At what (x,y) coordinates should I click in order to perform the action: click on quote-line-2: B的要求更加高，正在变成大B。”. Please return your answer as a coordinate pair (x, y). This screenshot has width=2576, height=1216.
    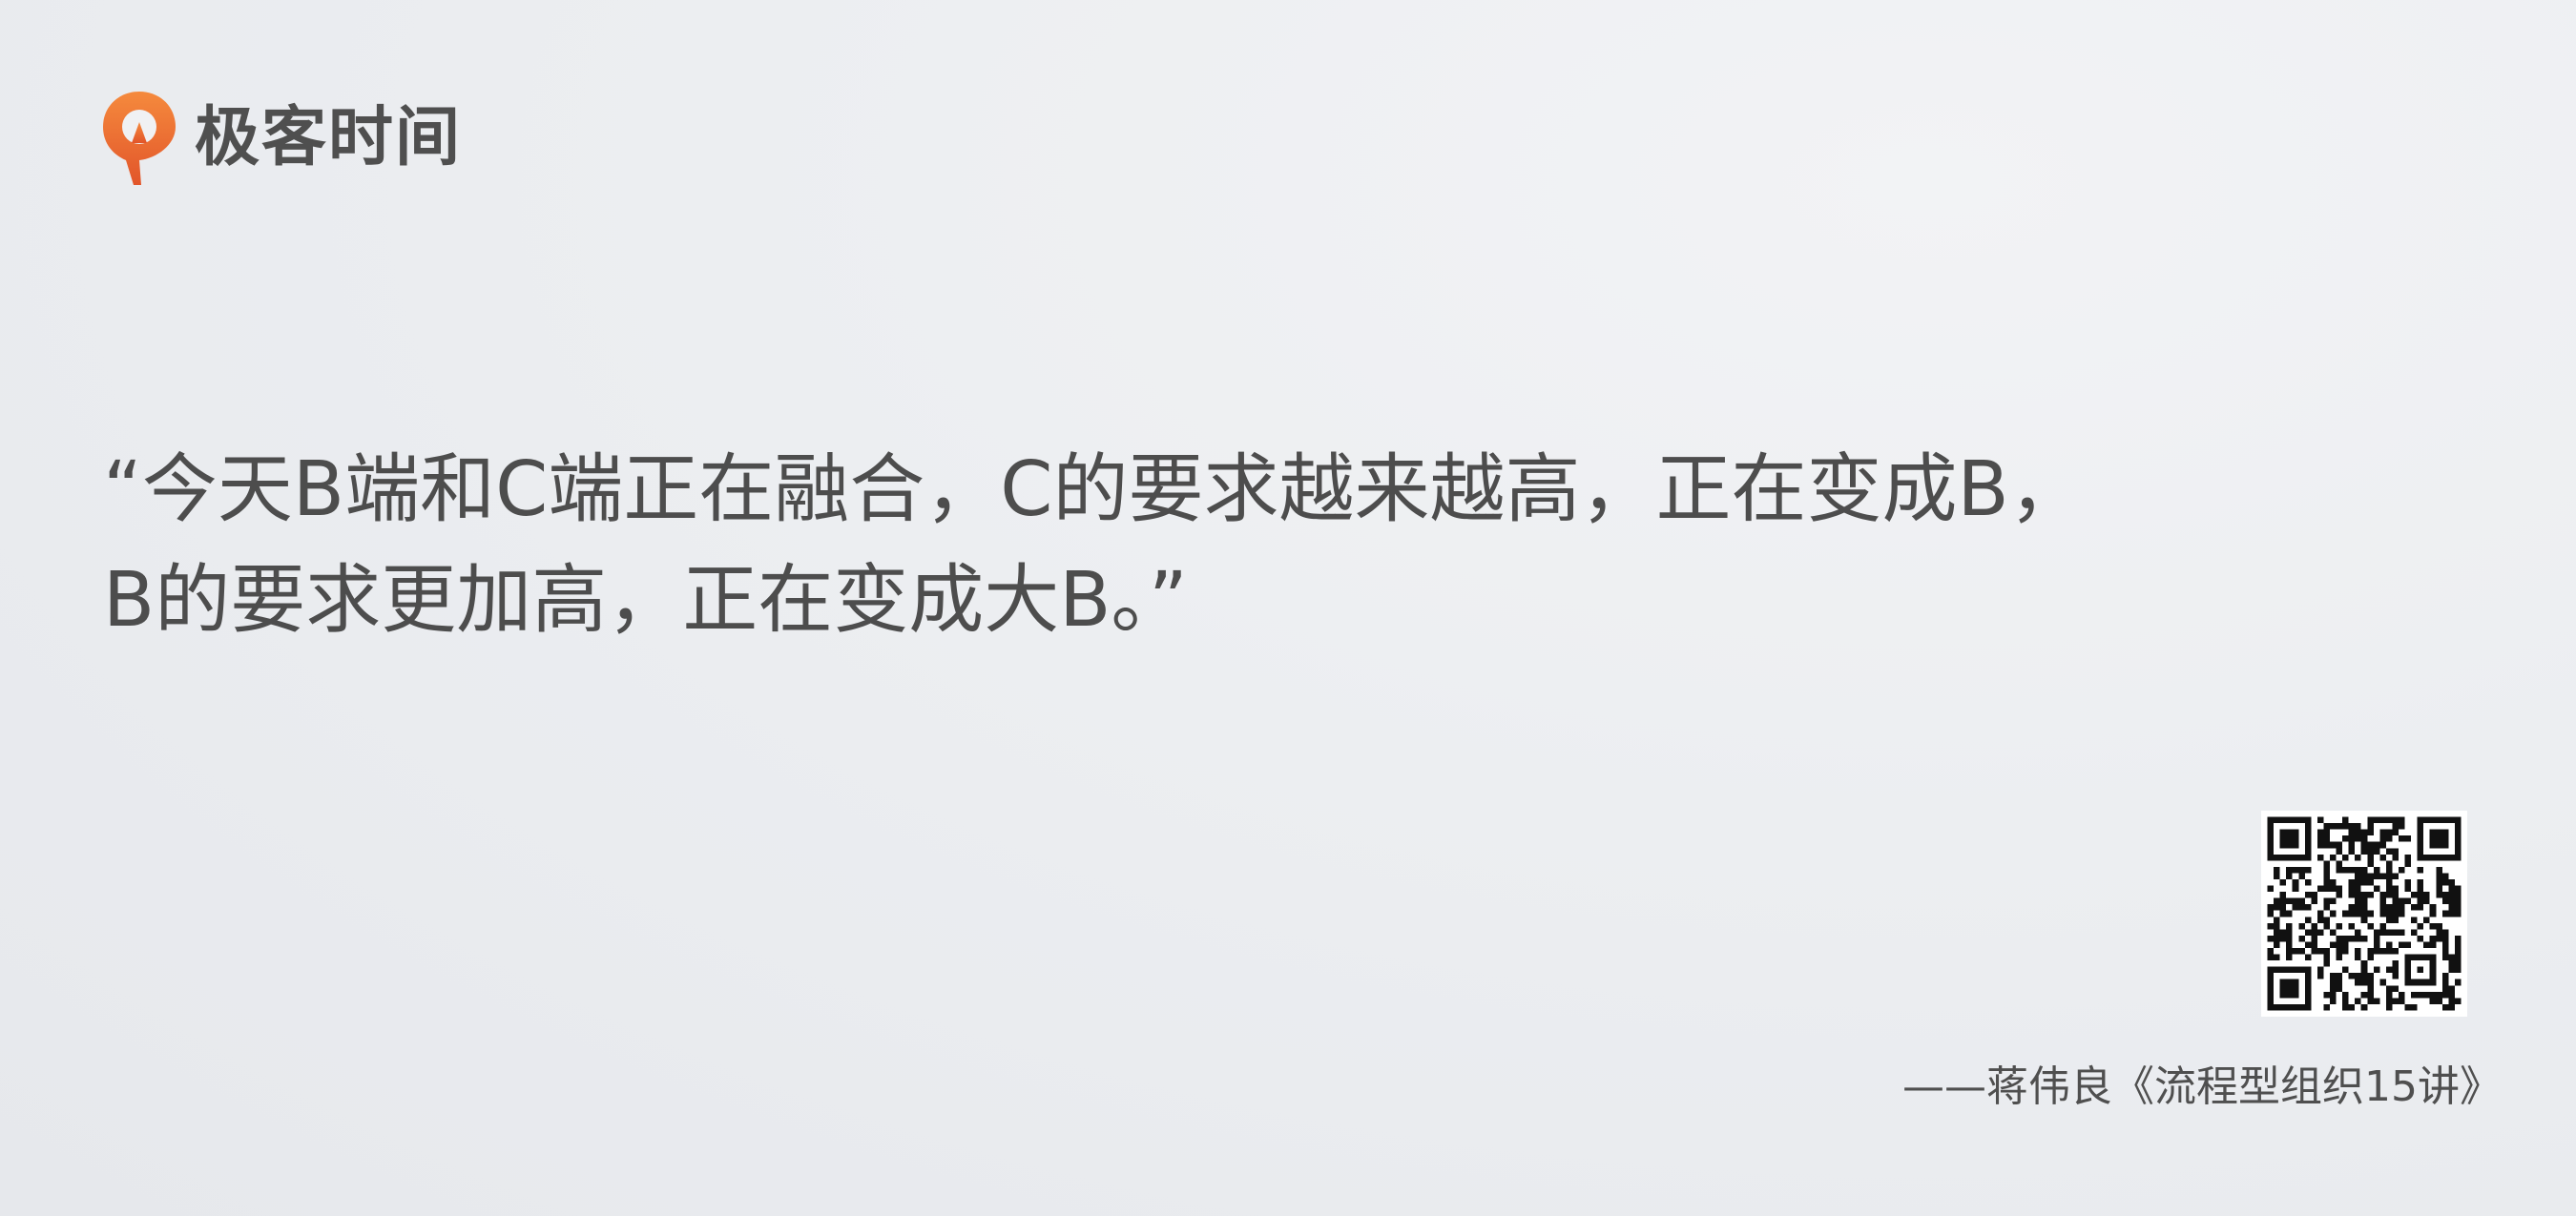
    Looking at the image, I should click on (645, 600).